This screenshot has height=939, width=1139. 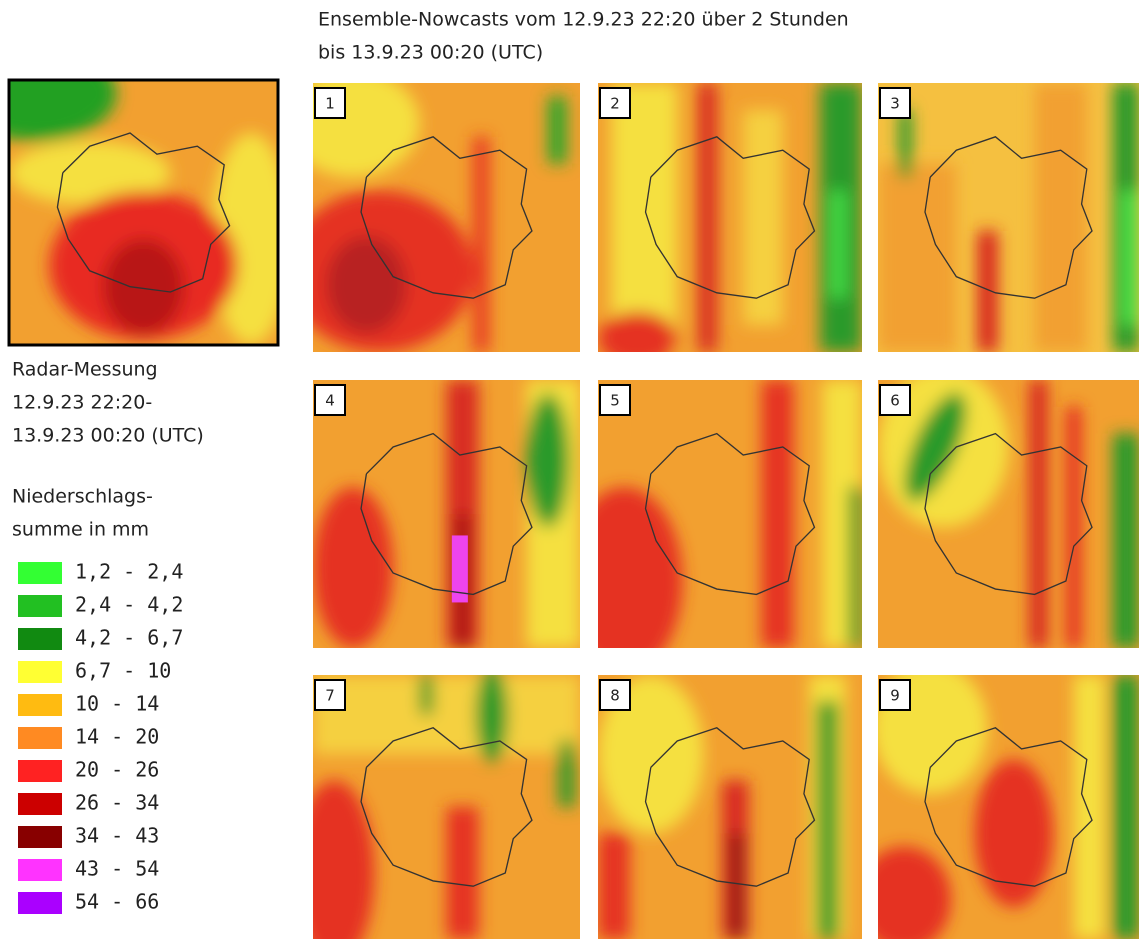 I want to click on caption: Radar-Messung, so click(x=85, y=370).